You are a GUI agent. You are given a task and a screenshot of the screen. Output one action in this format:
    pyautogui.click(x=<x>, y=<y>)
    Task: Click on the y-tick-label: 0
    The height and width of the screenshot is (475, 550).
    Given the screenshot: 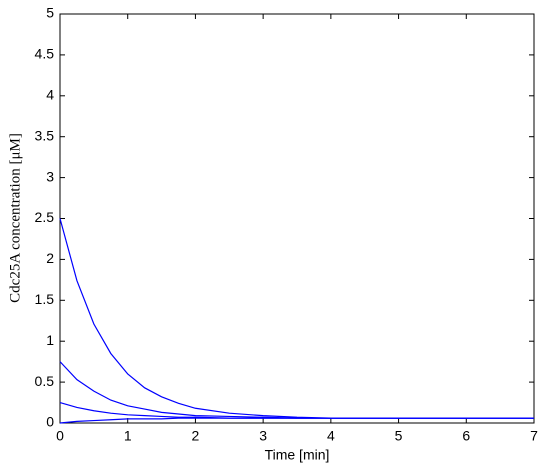 What is the action you would take?
    pyautogui.click(x=50, y=422)
    